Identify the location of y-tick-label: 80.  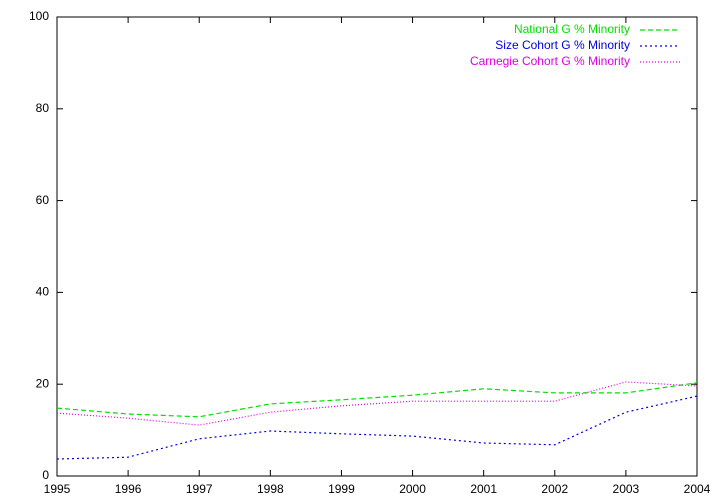
(43, 108).